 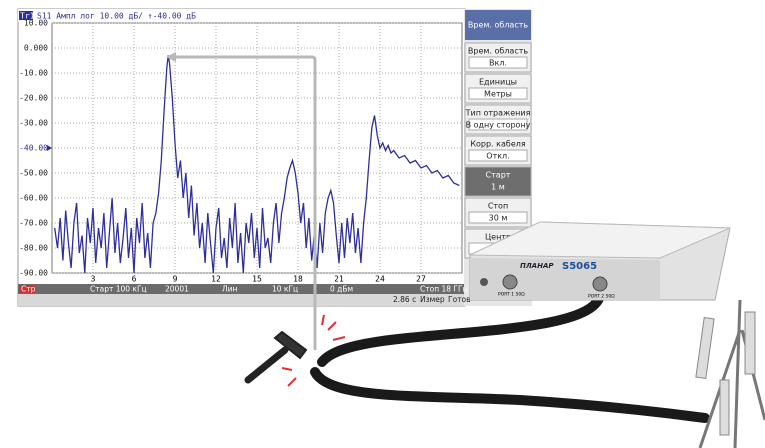 What do you see at coordinates (33, 248) in the screenshot?
I see `y-tick-label: -80.00` at bounding box center [33, 248].